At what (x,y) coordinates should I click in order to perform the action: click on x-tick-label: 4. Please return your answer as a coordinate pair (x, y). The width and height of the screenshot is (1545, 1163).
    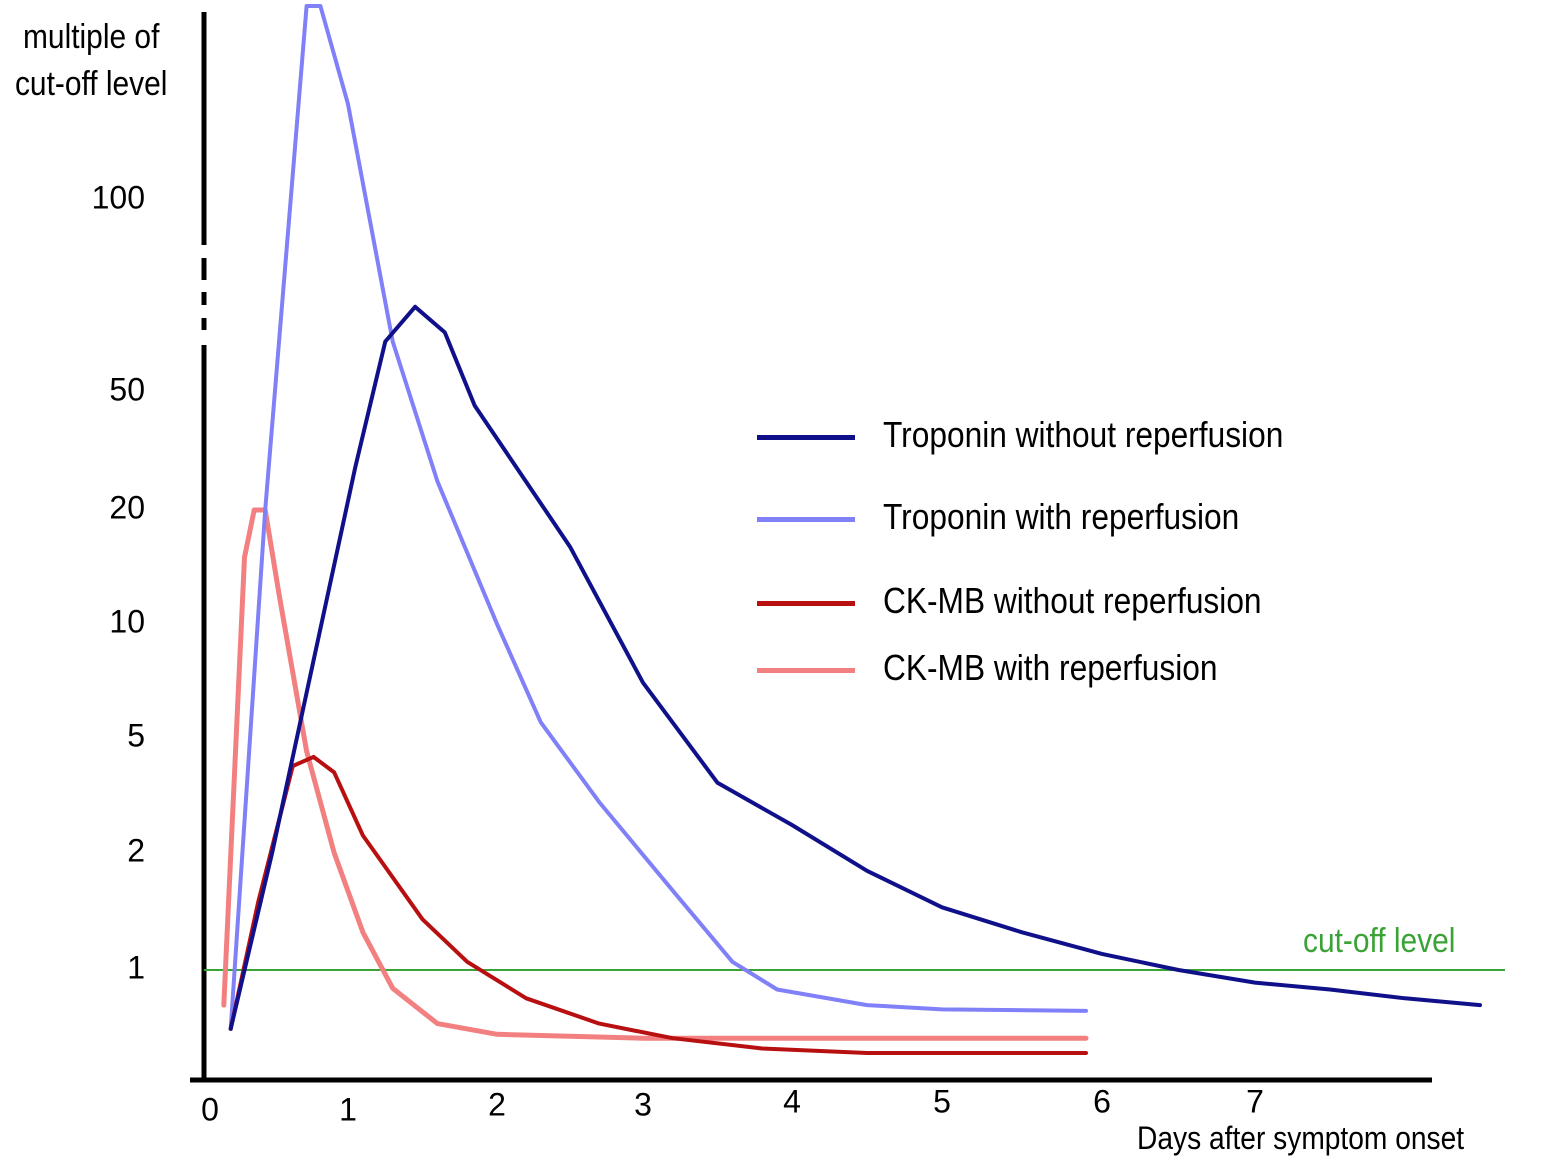
    Looking at the image, I should click on (792, 1101).